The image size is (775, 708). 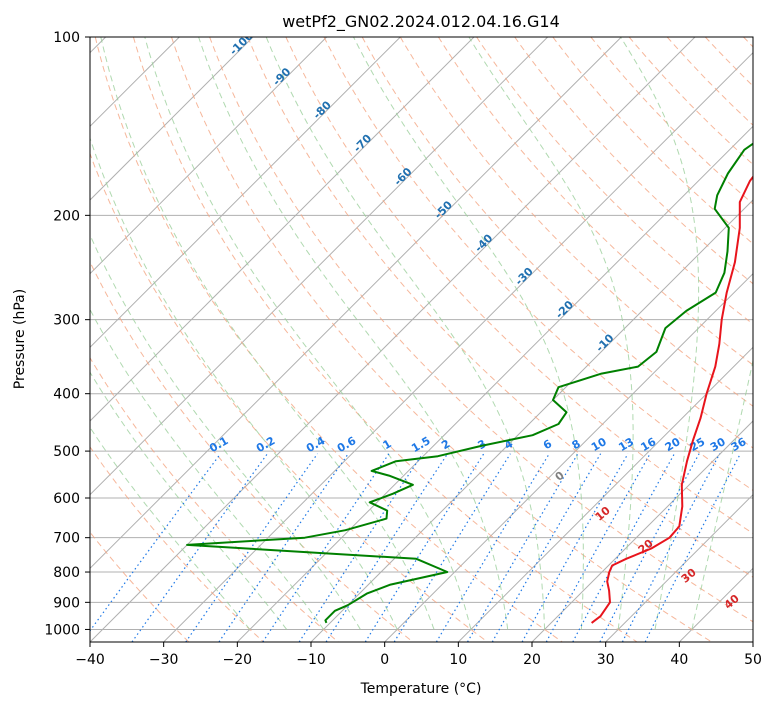 What do you see at coordinates (606, 660) in the screenshot?
I see `x-tick-label: 30` at bounding box center [606, 660].